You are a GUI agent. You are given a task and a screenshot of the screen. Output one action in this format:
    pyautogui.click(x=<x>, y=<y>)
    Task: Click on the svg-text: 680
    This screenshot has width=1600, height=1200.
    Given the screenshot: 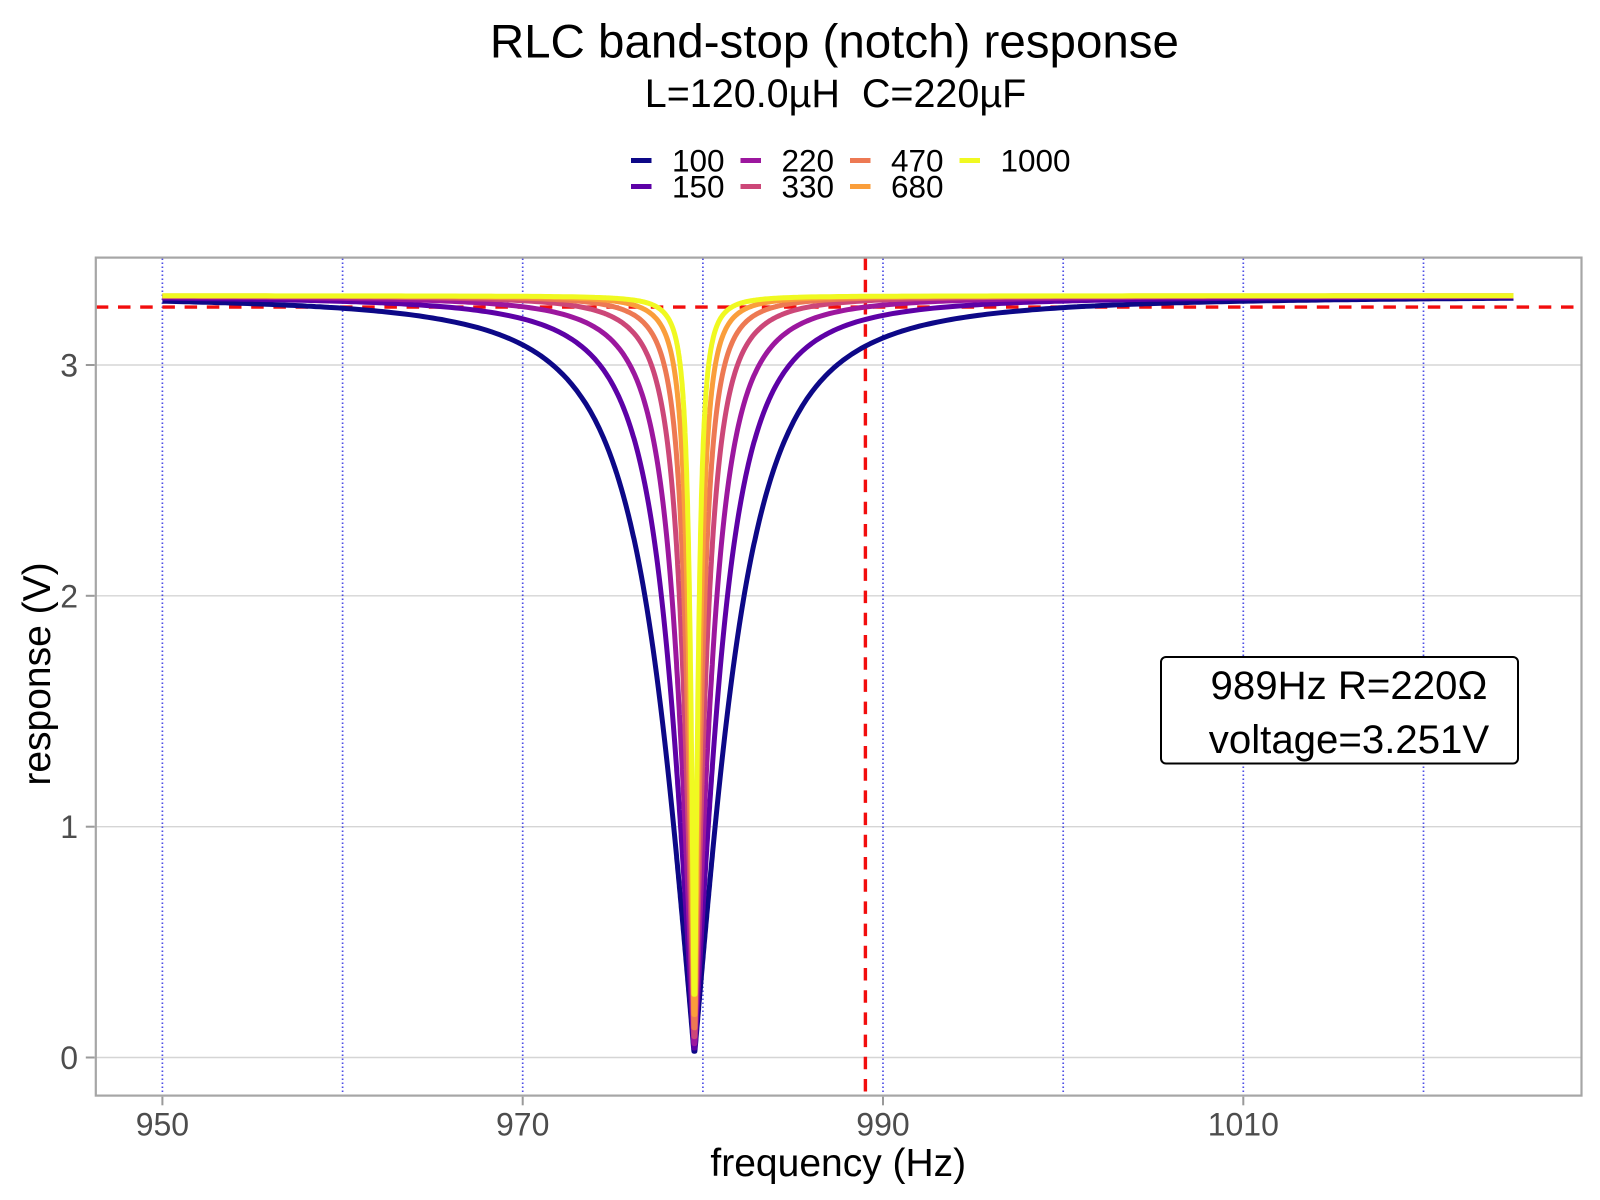 What is the action you would take?
    pyautogui.click(x=917, y=187)
    